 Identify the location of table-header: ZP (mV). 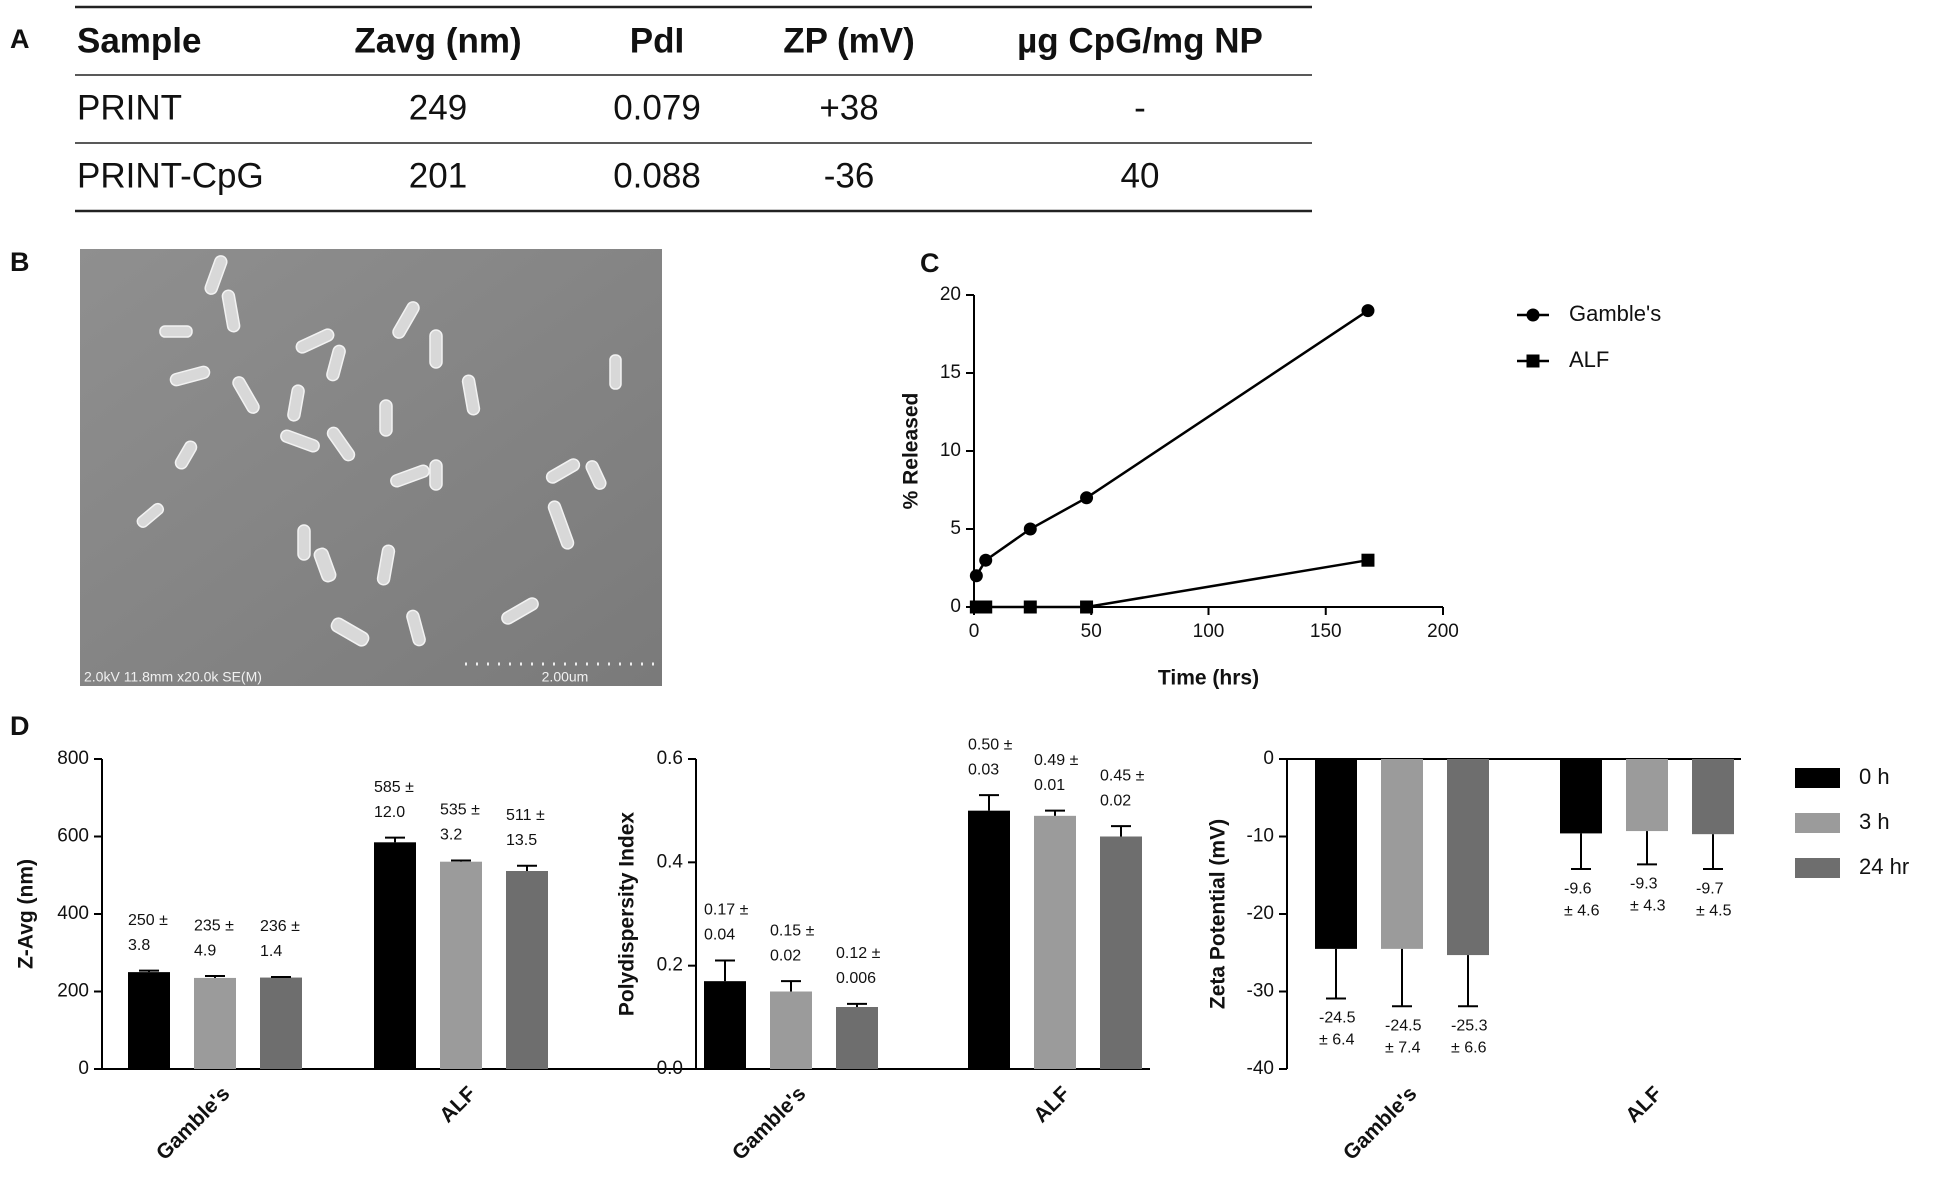
(849, 40).